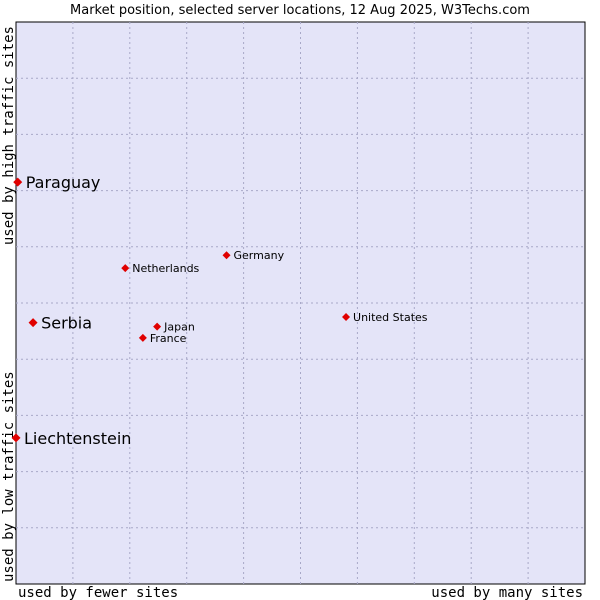  Describe the element at coordinates (346, 317) in the screenshot. I see `point-marker-united-states` at that location.